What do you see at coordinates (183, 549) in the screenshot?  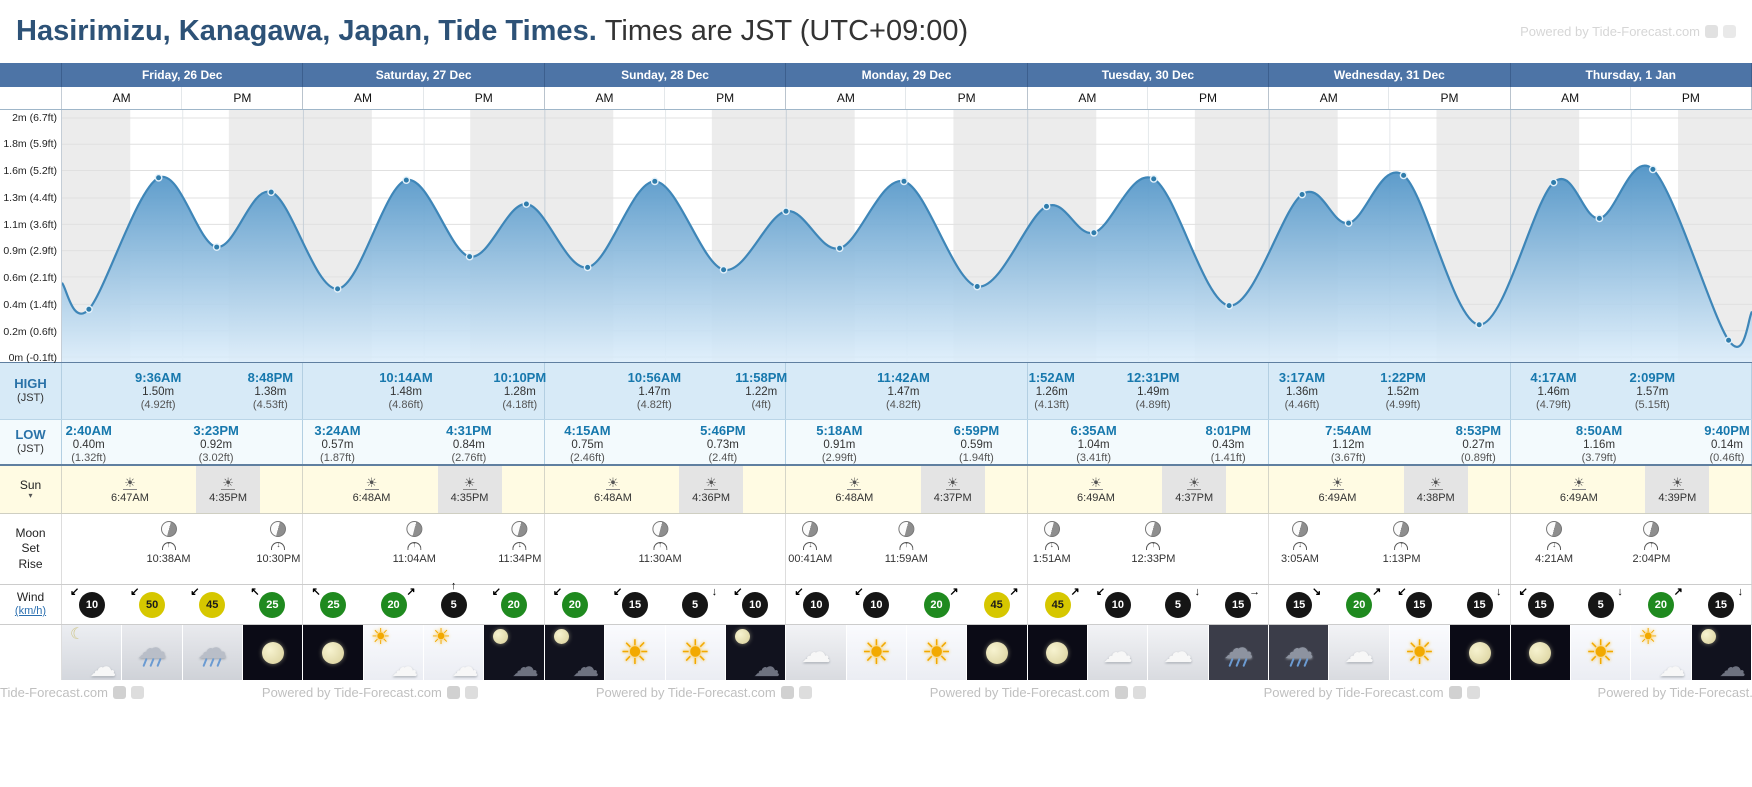 I see `moon-cell: ↑ 10:38AM ↓ 10:30PM` at bounding box center [183, 549].